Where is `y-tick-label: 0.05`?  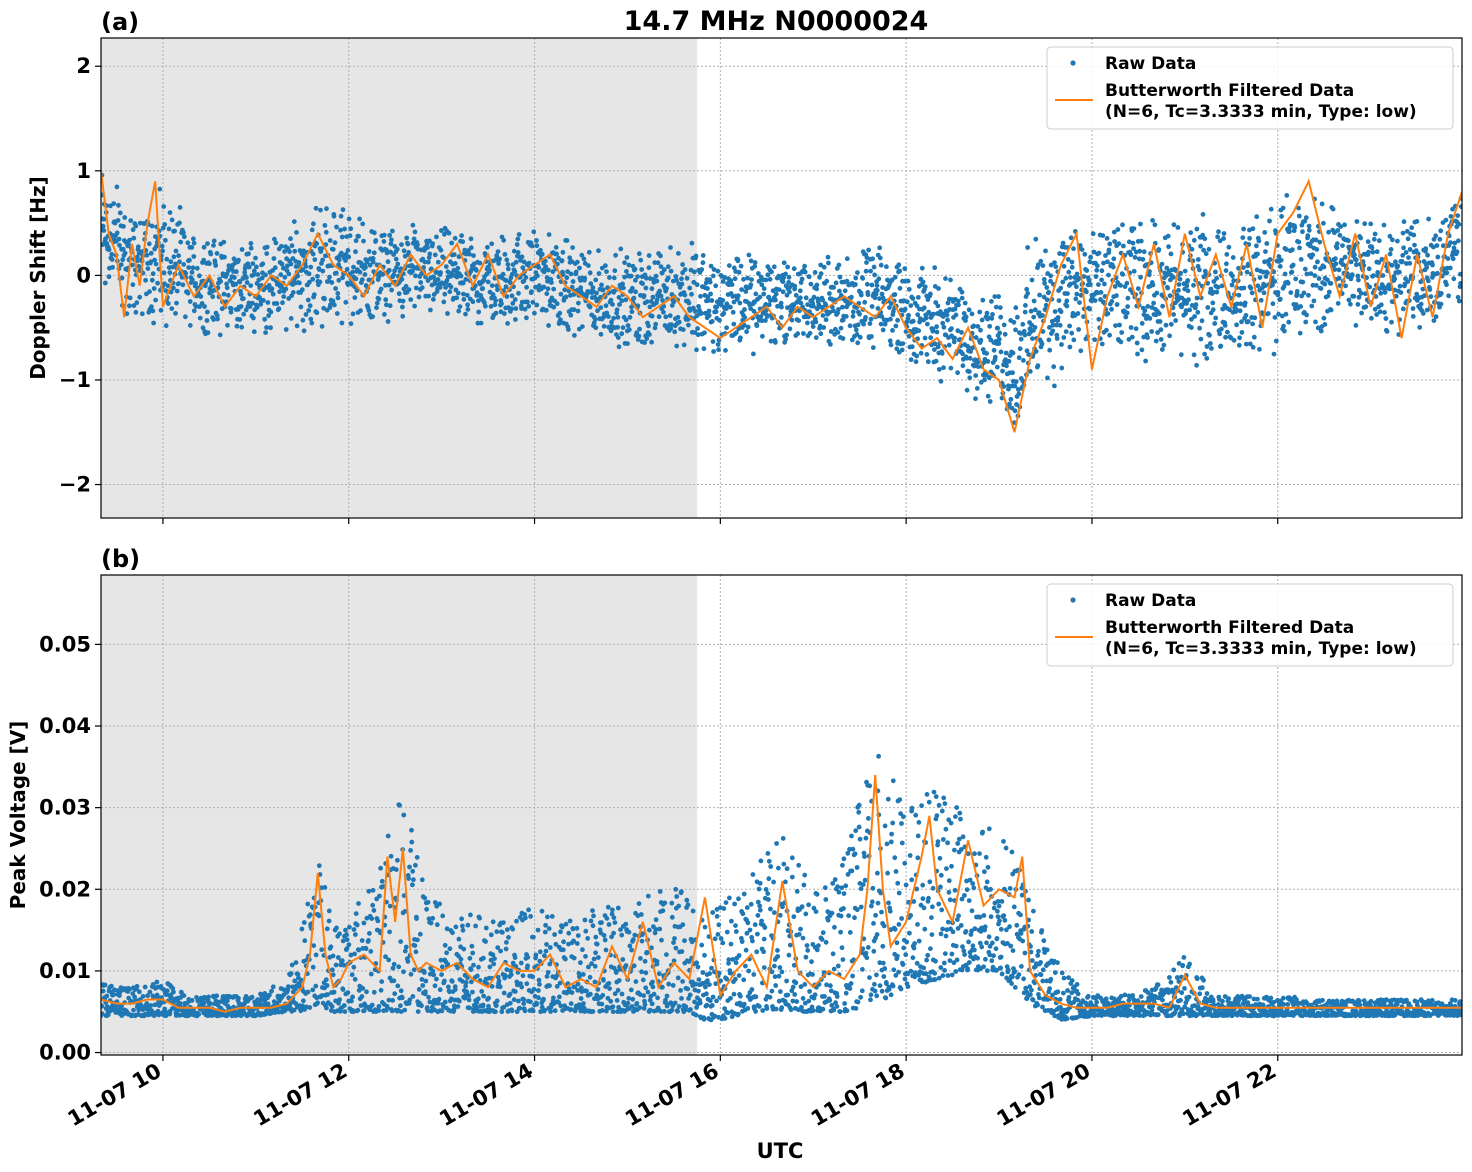
y-tick-label: 0.05 is located at coordinates (65, 644).